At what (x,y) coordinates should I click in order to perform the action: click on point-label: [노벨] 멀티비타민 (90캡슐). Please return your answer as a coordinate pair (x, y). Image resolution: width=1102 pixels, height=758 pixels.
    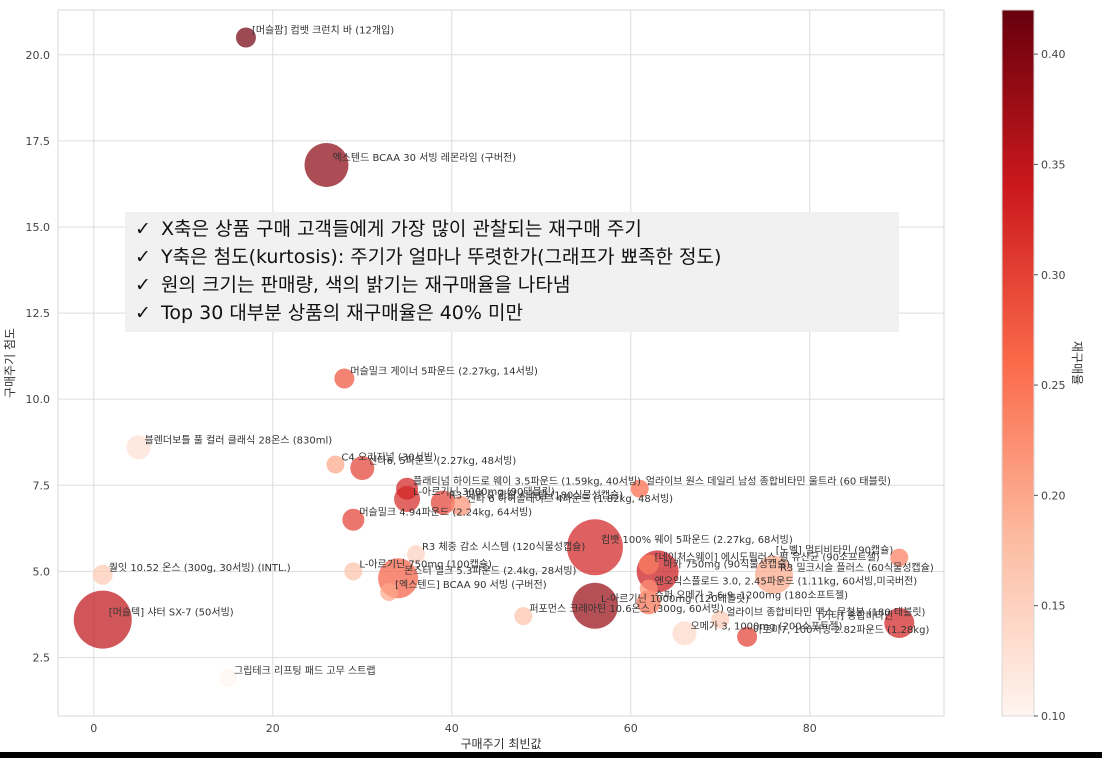
    Looking at the image, I should click on (835, 550).